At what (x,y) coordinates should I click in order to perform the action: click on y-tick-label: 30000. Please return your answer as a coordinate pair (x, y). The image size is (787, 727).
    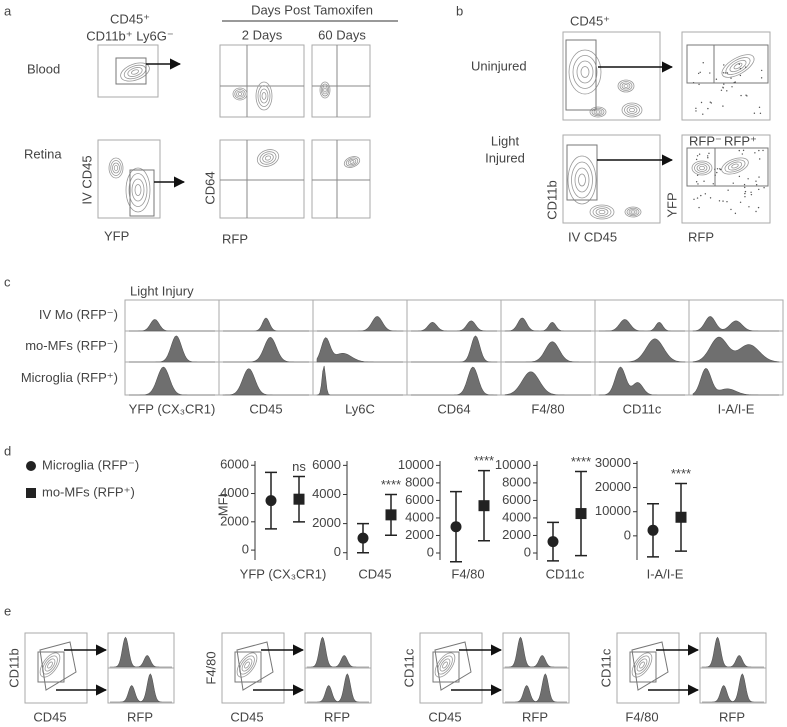
    Looking at the image, I should click on (613, 462).